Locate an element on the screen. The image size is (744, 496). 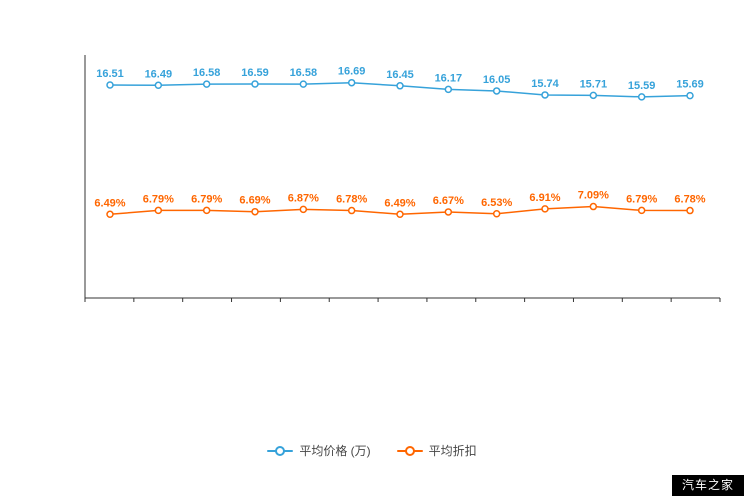
svg-text: 15.74 is located at coordinates (545, 84).